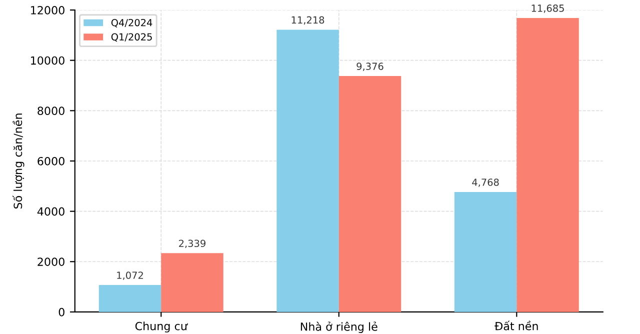 The height and width of the screenshot is (334, 640). Describe the element at coordinates (161, 327) in the screenshot. I see `x-tick-label: Chung cư` at that location.